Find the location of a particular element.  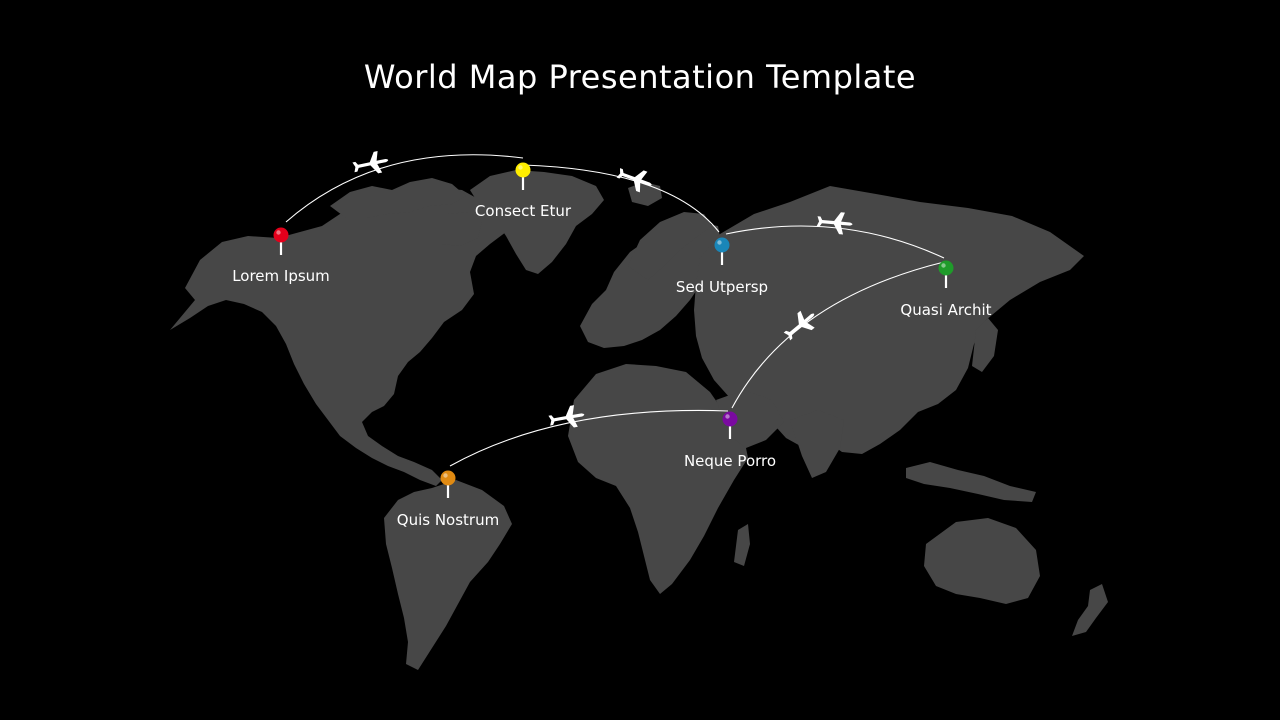

continent-greenland is located at coordinates (537, 222).